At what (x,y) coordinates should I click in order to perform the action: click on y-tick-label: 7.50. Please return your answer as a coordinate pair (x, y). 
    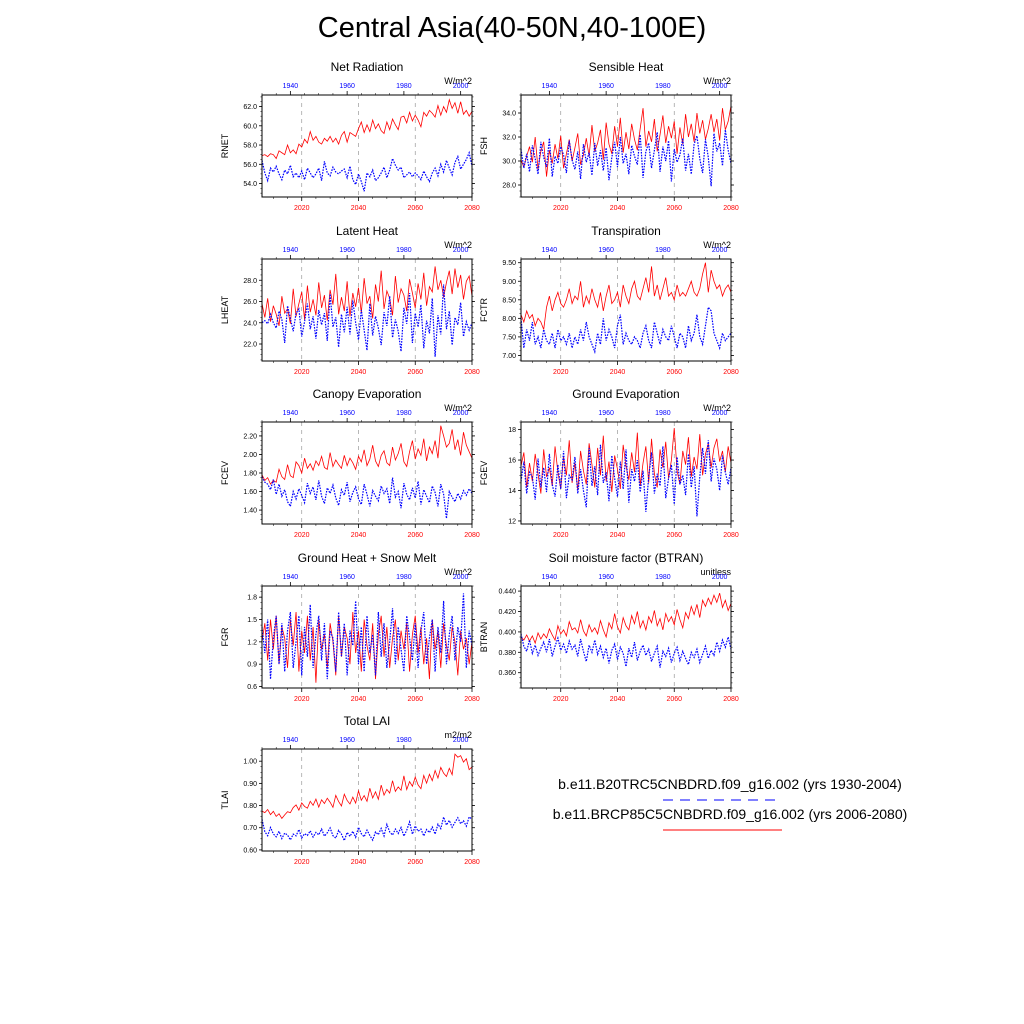
    Looking at the image, I should click on (509, 337).